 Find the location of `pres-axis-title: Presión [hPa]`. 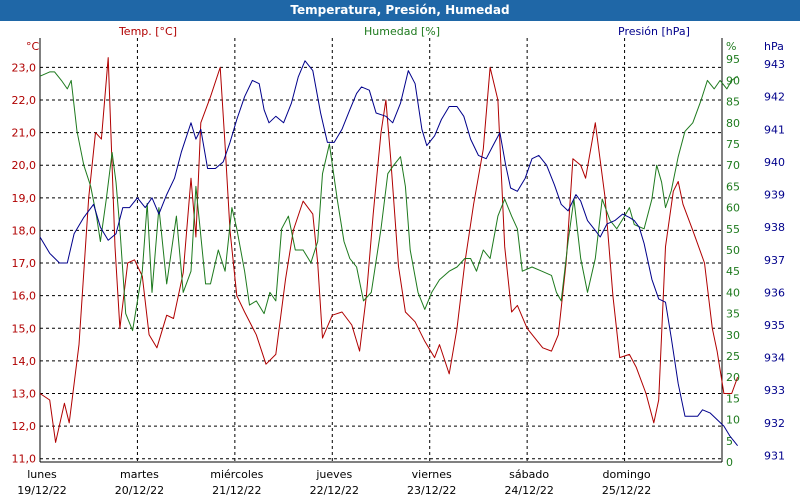

pres-axis-title: Presión [hPa] is located at coordinates (654, 31).